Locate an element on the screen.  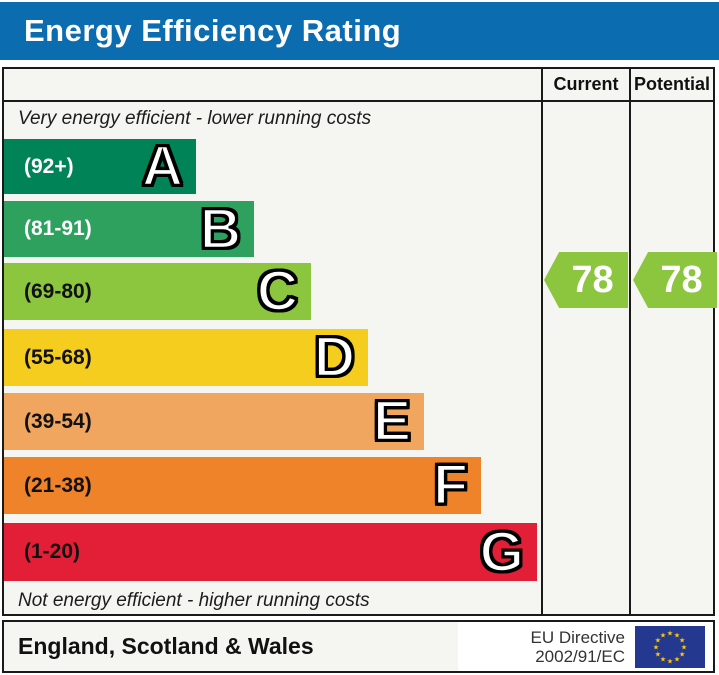
band-a: (92+) A is located at coordinates (100, 166).